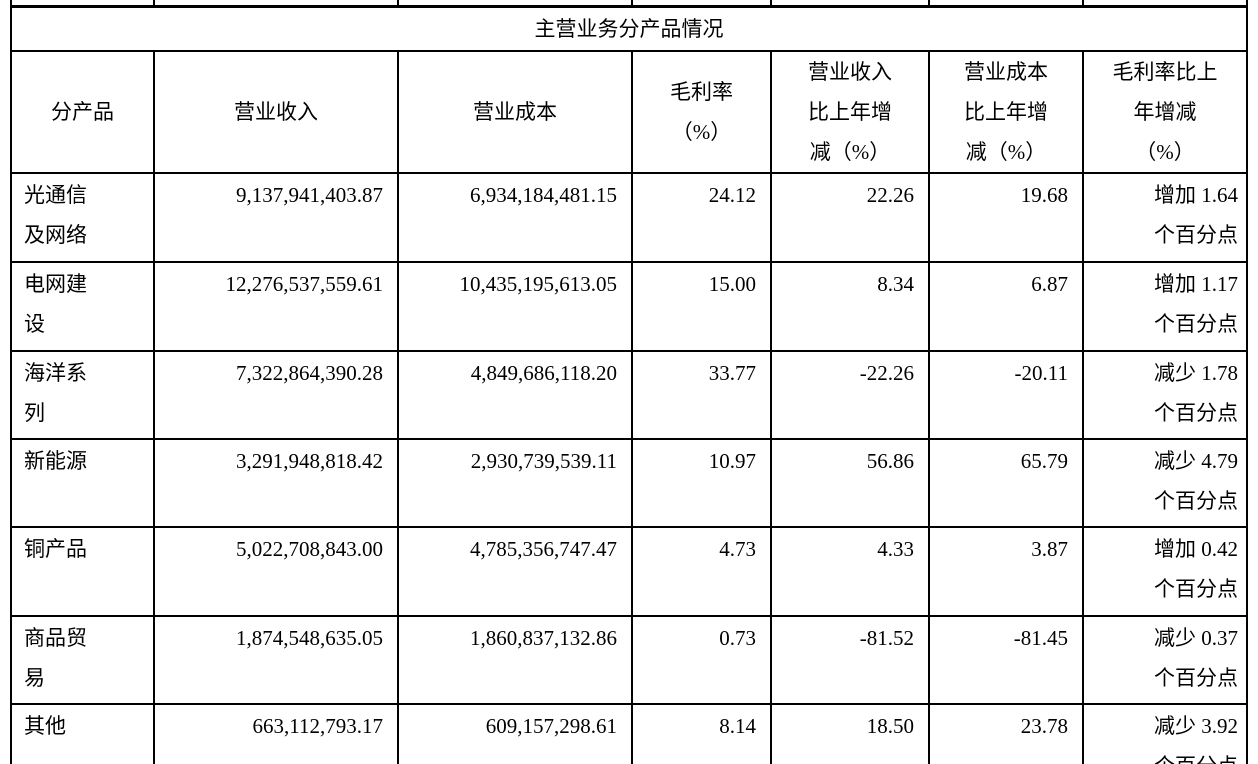 The image size is (1258, 764). I want to click on cell-cost: 10,435,195,613.05, so click(515, 306).